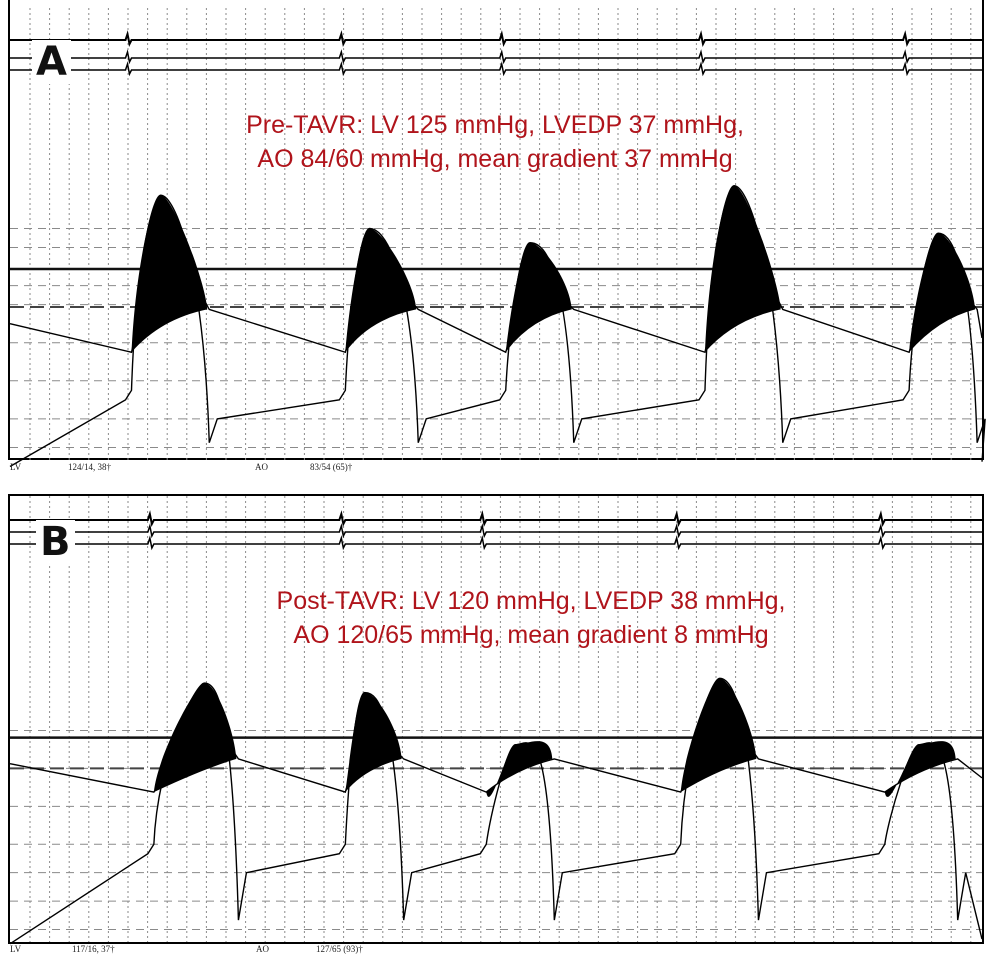 The width and height of the screenshot is (986, 958). What do you see at coordinates (495, 125) in the screenshot?
I see `panel-a-annotation-line1: Pre-TAVR: LV 125 mmHg, LVEDP 37 mmHg,` at bounding box center [495, 125].